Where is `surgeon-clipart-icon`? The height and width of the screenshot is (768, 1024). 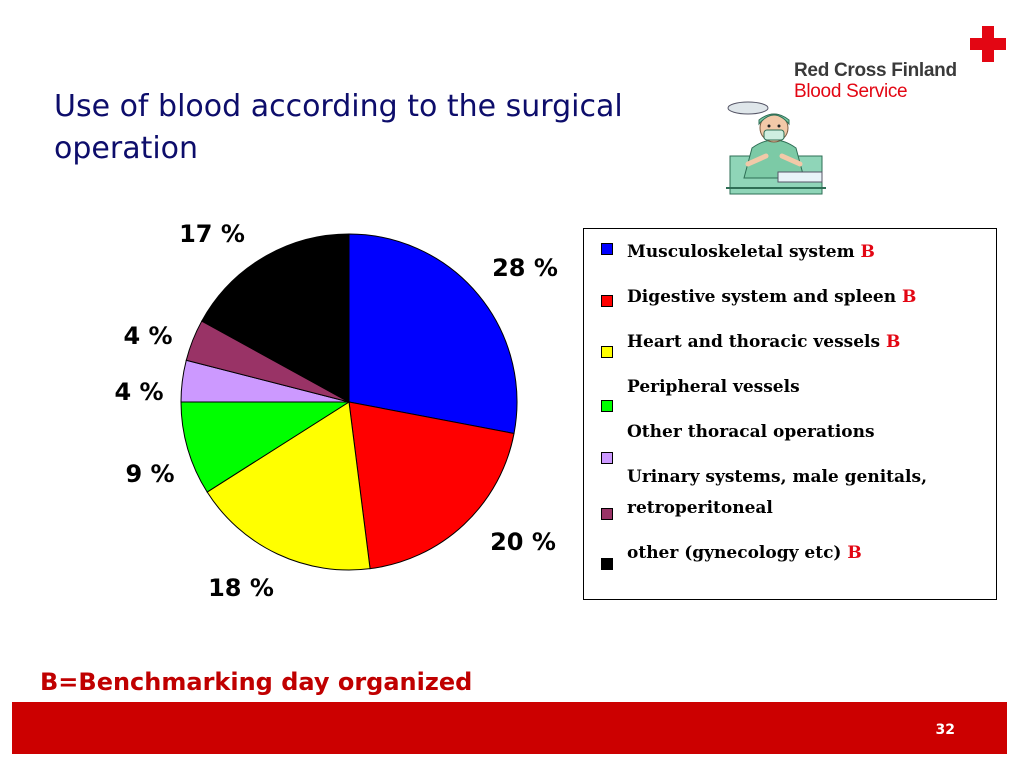 surgeon-clipart-icon is located at coordinates (776, 148).